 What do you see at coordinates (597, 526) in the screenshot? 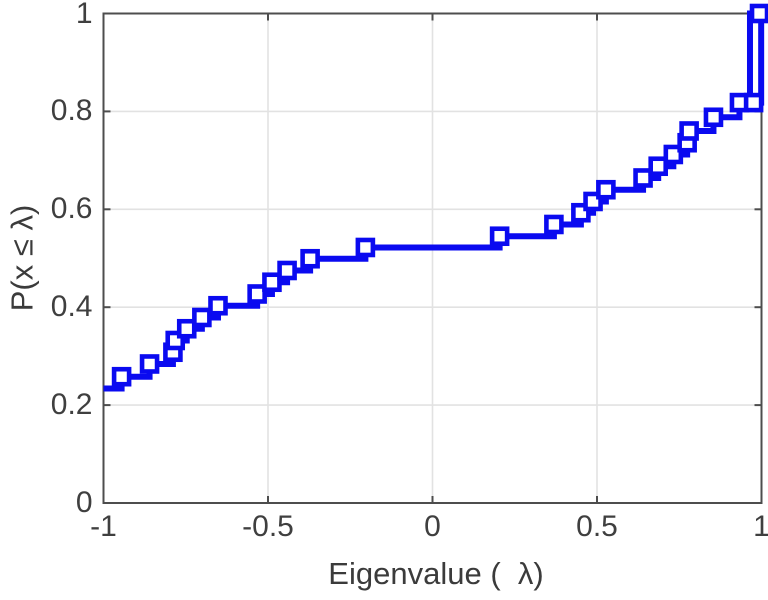
I see `x-tick-label: 0.5` at bounding box center [597, 526].